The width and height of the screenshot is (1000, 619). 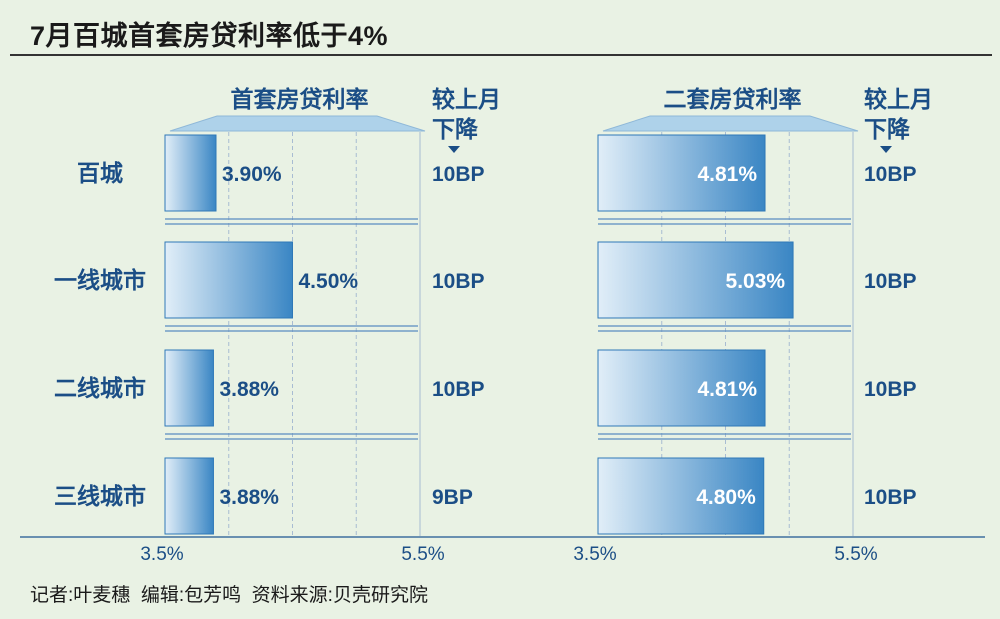 What do you see at coordinates (726, 497) in the screenshot?
I see `data-label: 4.80%` at bounding box center [726, 497].